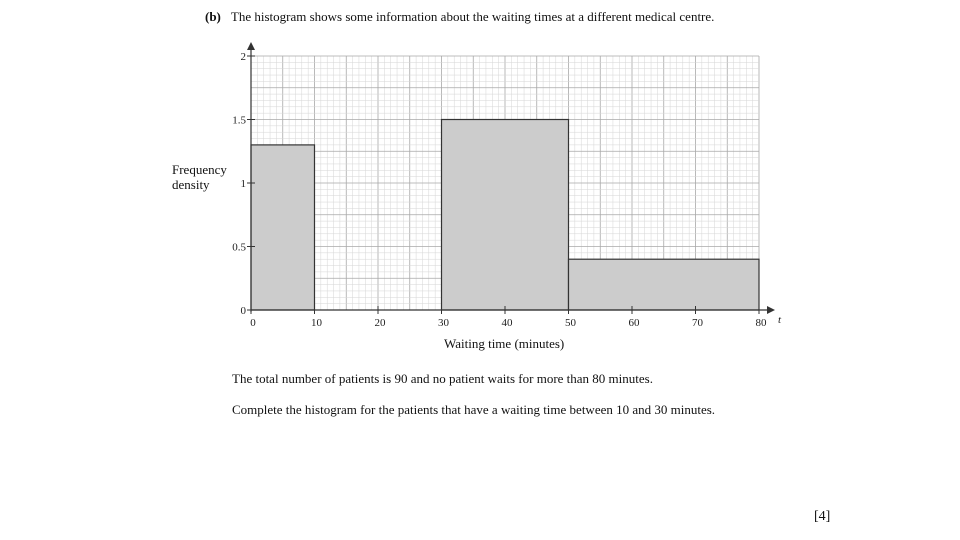  I want to click on x-axis-letter: t, so click(780, 320).